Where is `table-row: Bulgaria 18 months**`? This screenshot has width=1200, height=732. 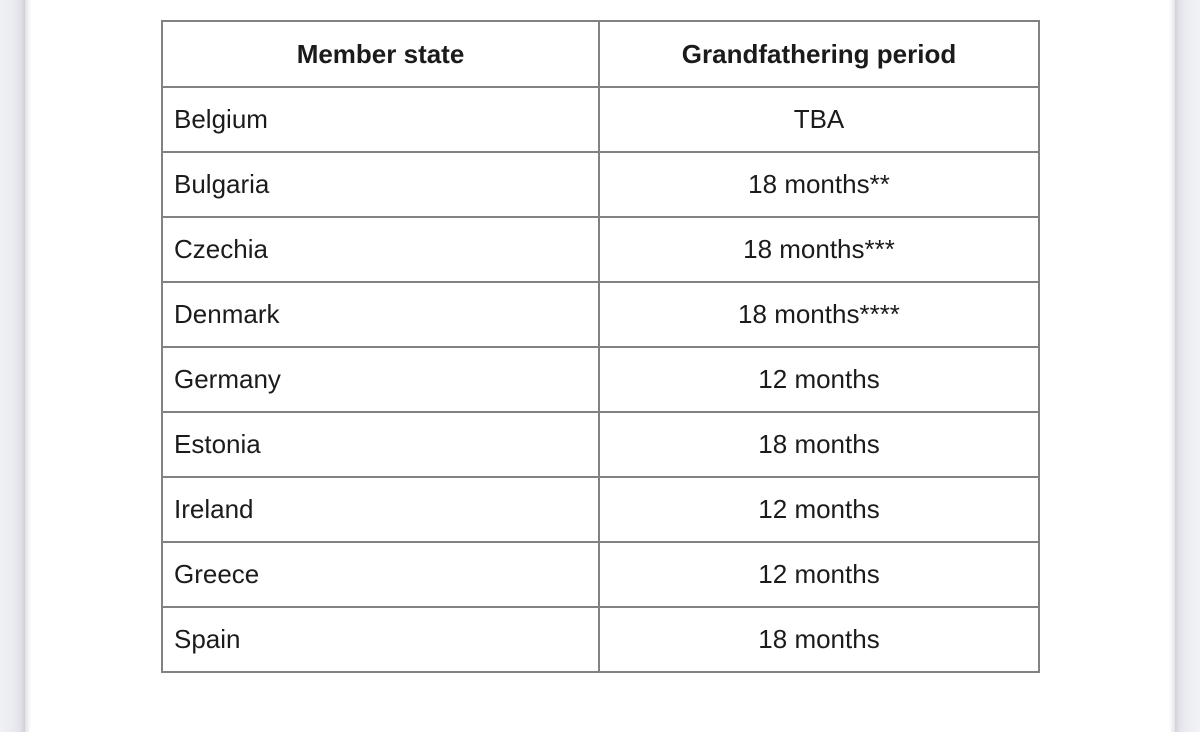 table-row: Bulgaria 18 months** is located at coordinates (600, 184).